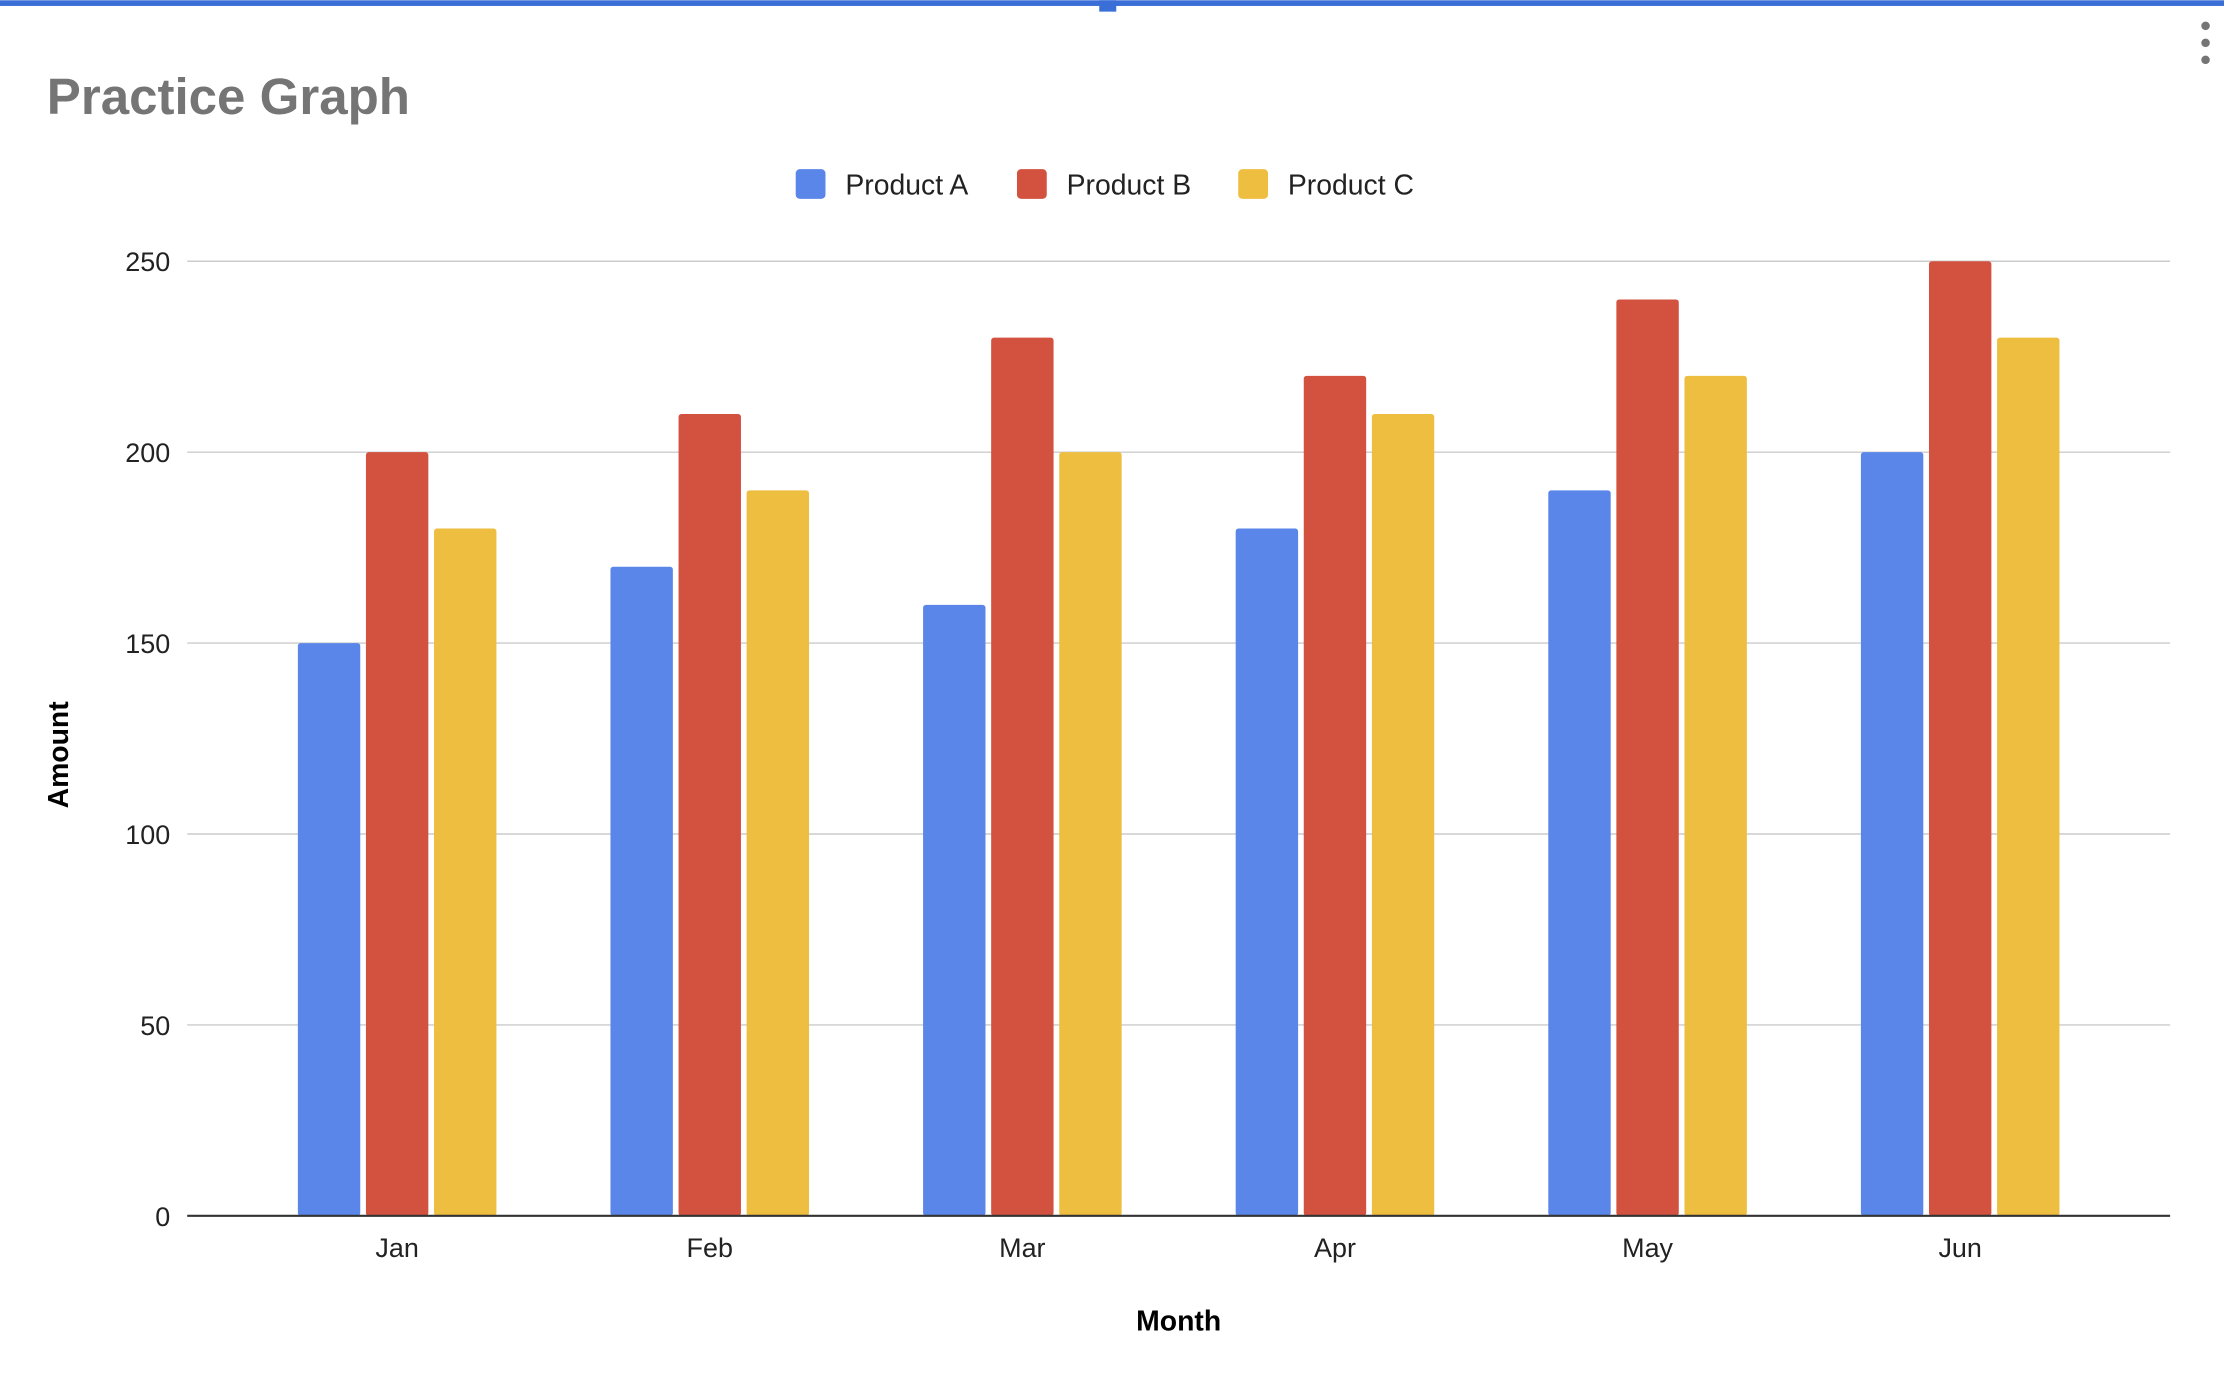 The image size is (2224, 1392). What do you see at coordinates (710, 1248) in the screenshot?
I see `x-tick-label: Feb` at bounding box center [710, 1248].